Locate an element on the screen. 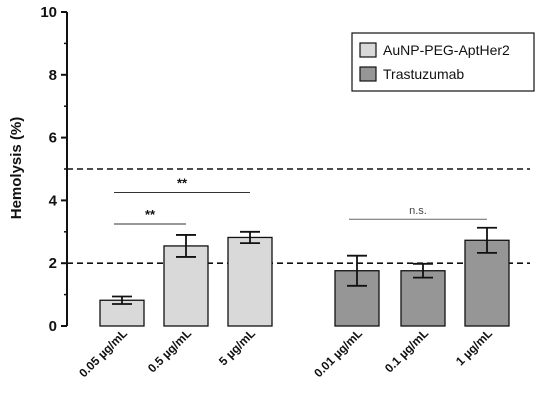  y-tick-label: 2 is located at coordinates (53, 263).